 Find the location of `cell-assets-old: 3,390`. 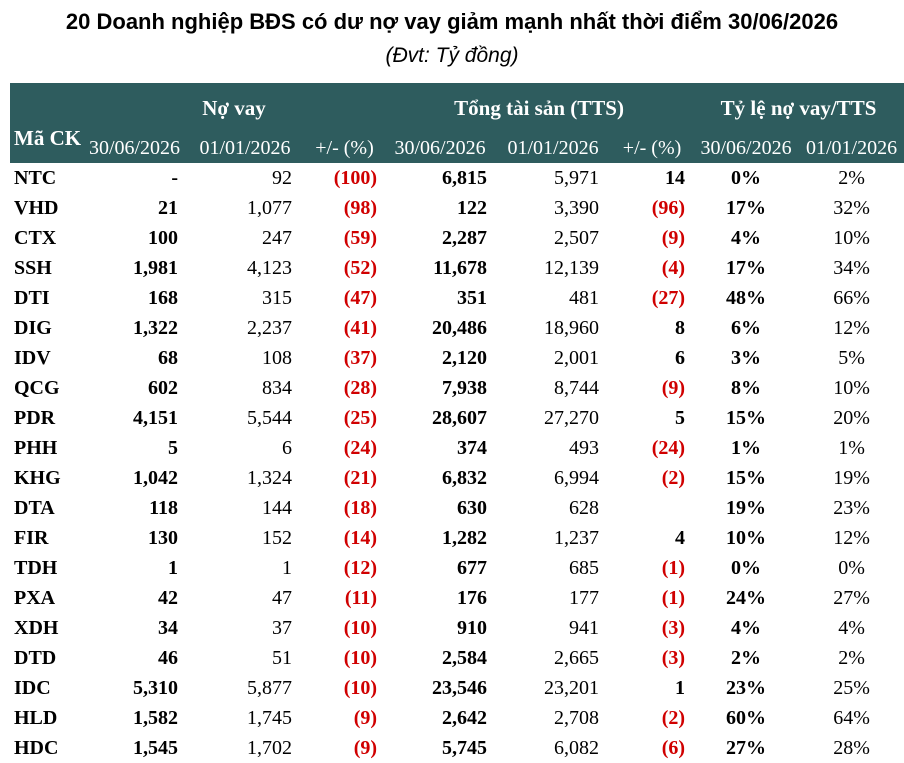

cell-assets-old: 3,390 is located at coordinates (577, 207).